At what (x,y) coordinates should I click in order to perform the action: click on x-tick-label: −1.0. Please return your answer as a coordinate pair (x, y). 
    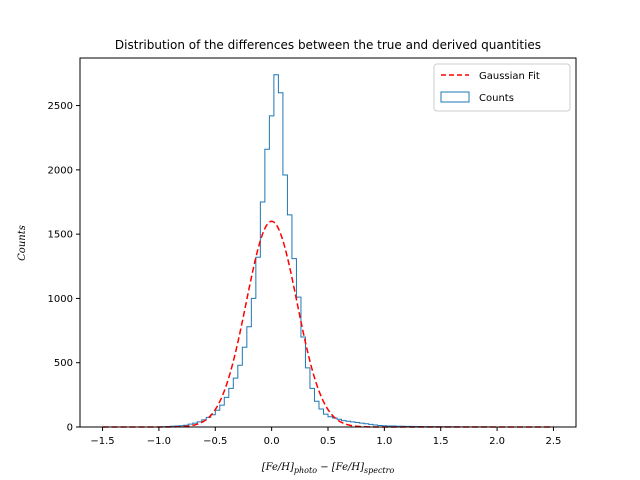
    Looking at the image, I should click on (159, 441).